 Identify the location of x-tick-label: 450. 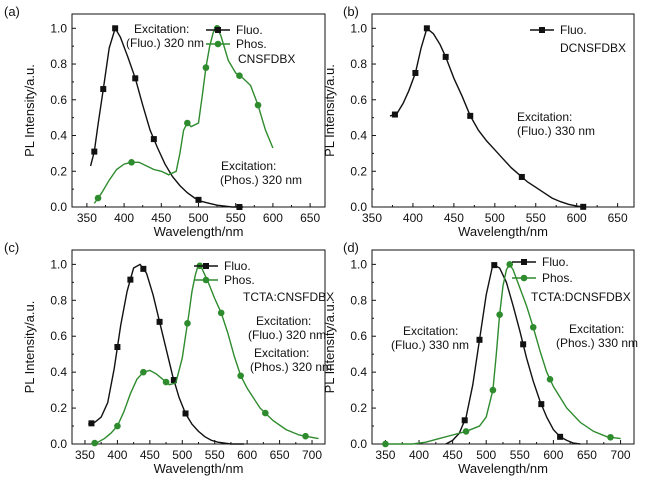
(161, 218).